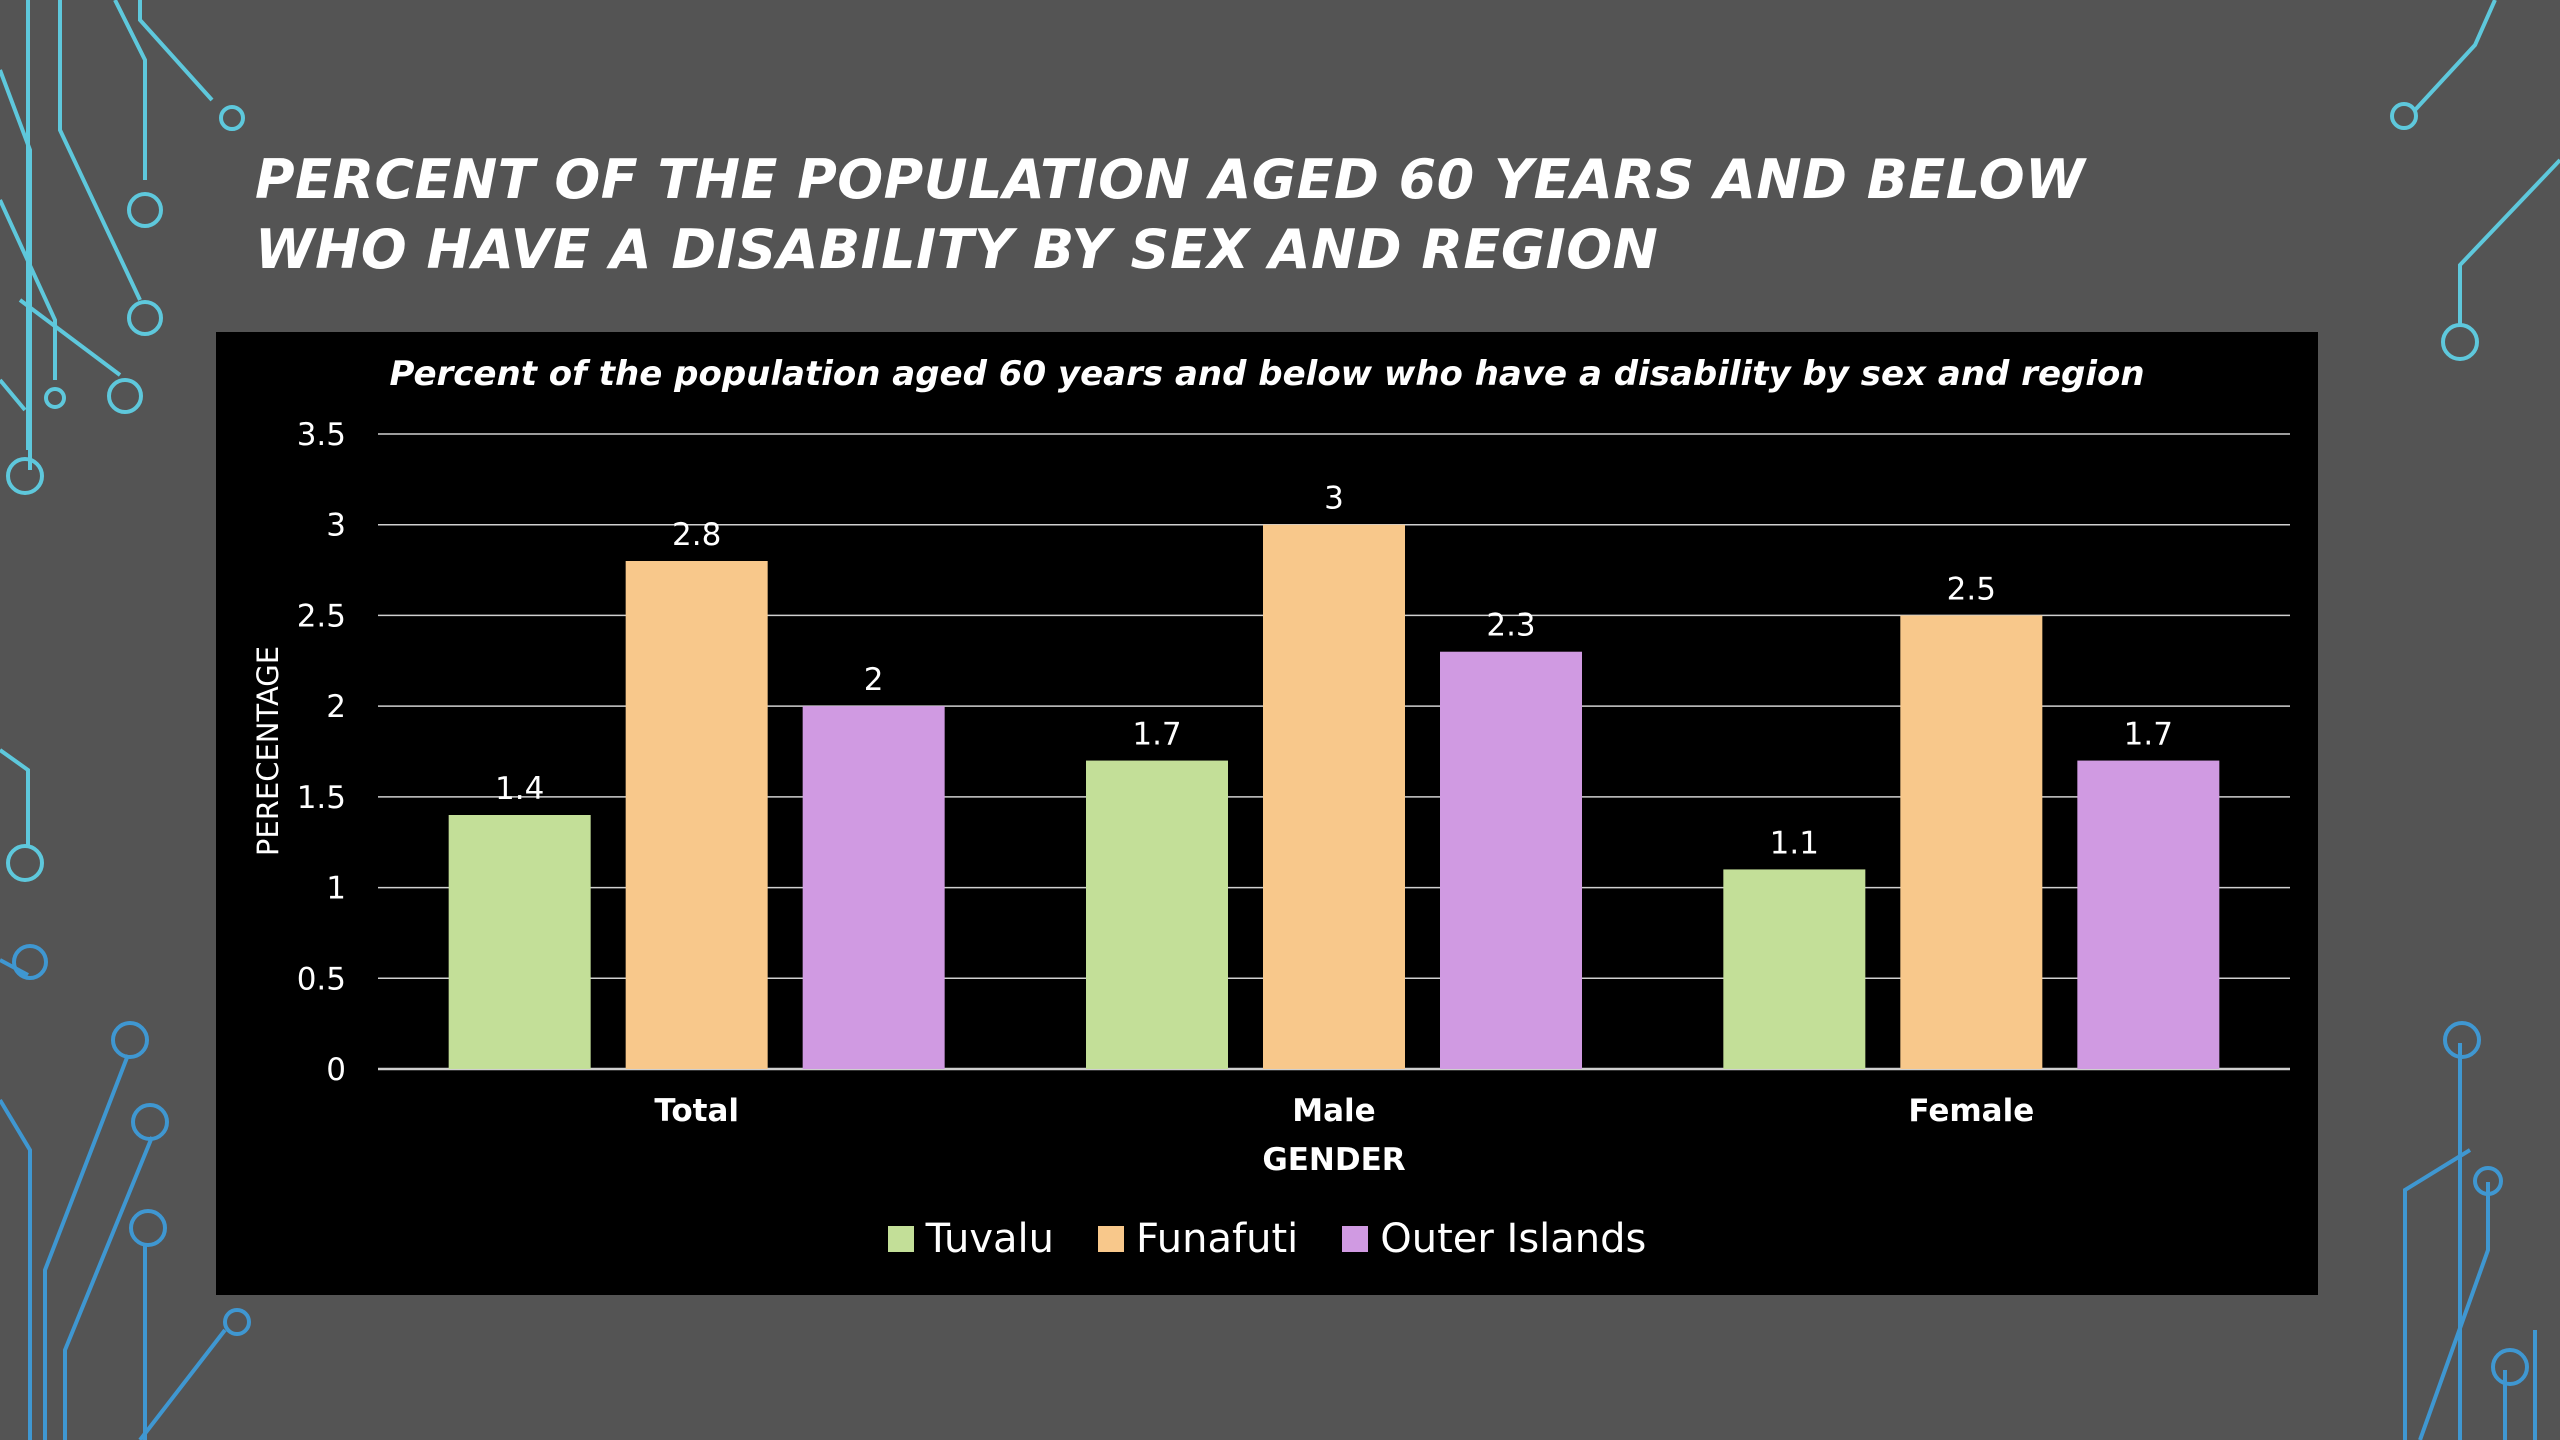 The height and width of the screenshot is (1440, 2560). Describe the element at coordinates (1971, 589) in the screenshot. I see `data-label: 2.5` at that location.